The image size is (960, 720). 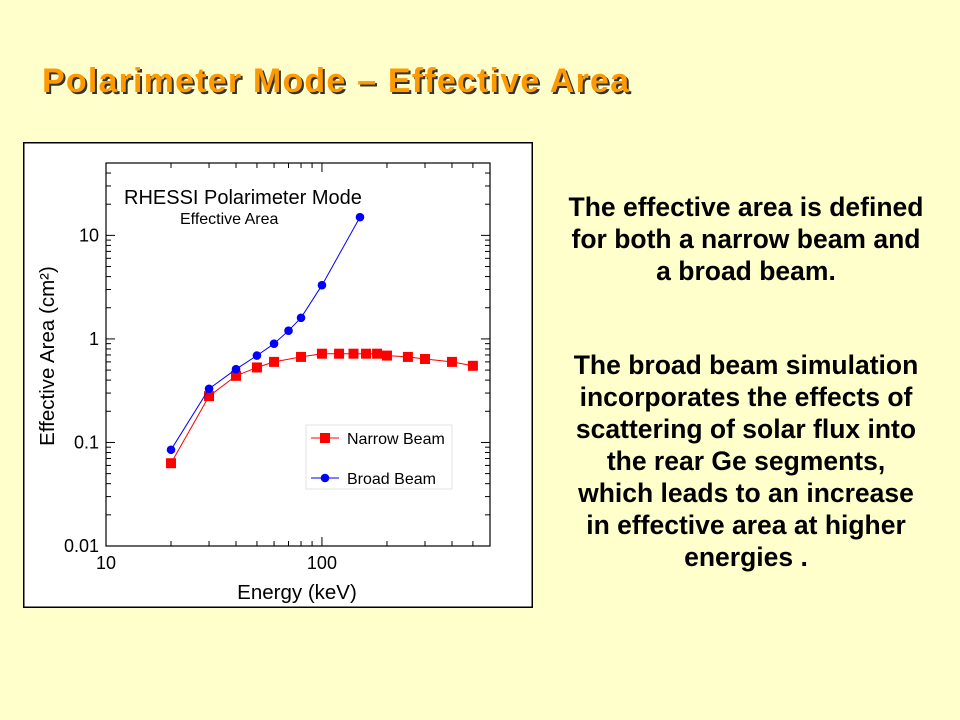 I want to click on legend-broad-beam-marker, so click(x=325, y=478).